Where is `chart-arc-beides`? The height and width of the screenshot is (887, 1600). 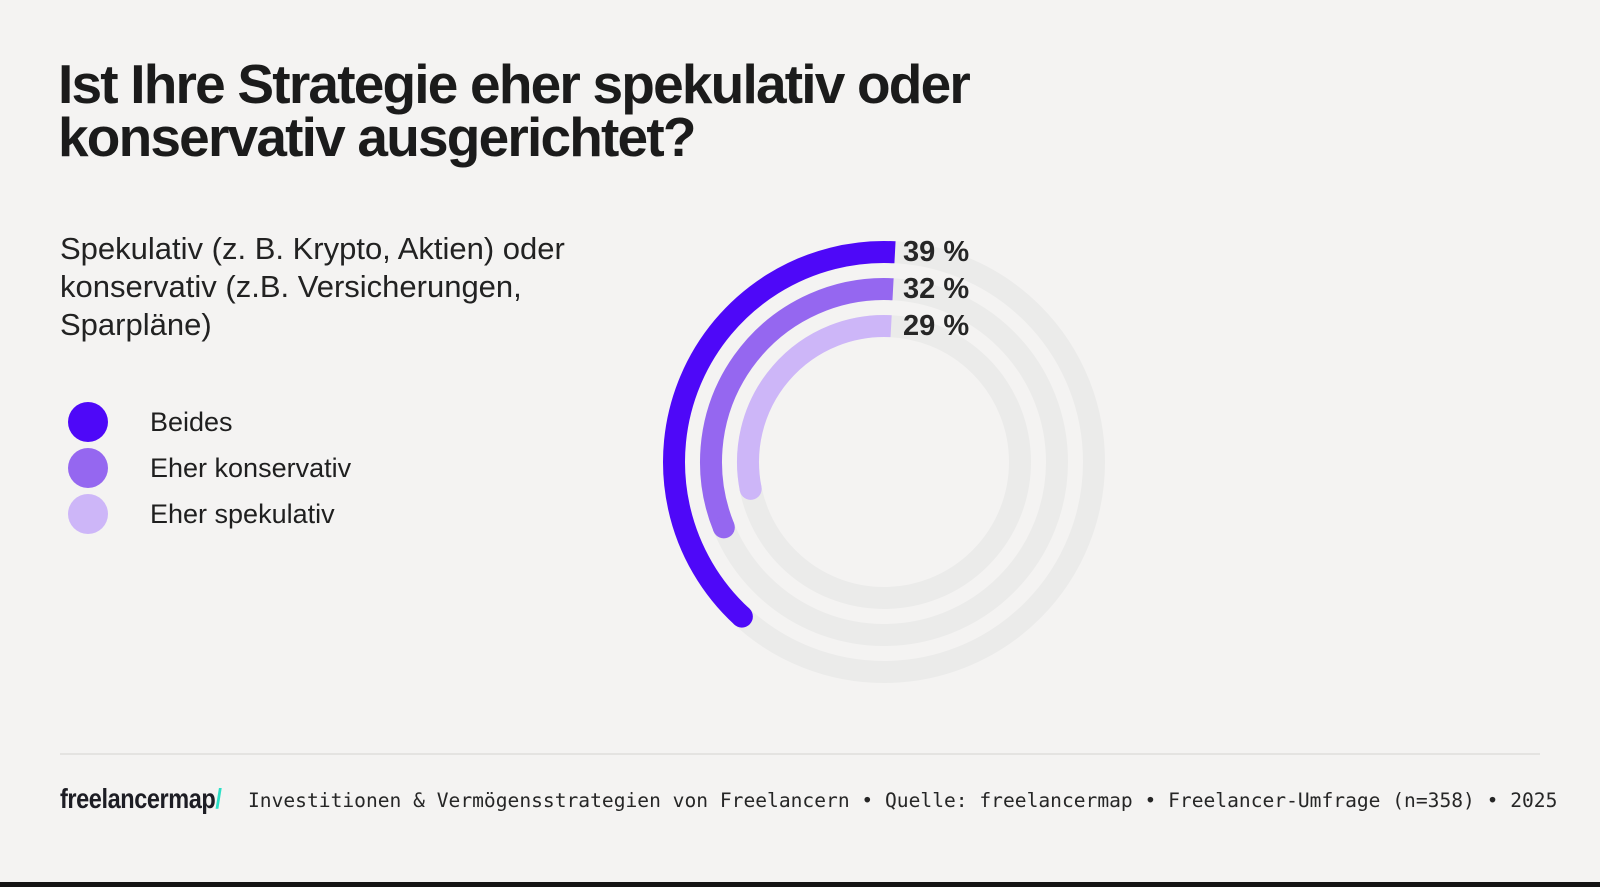 chart-arc-beides is located at coordinates (779, 433).